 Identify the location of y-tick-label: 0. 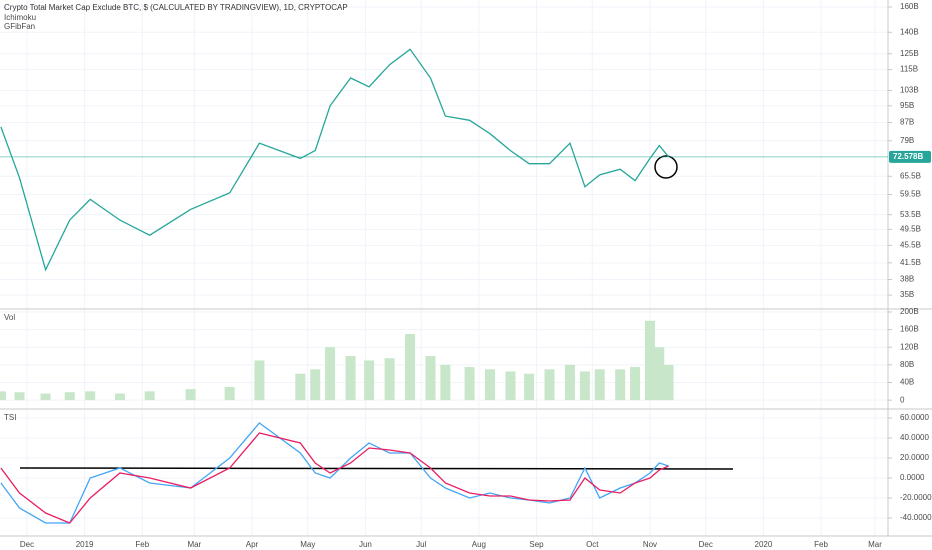
(902, 399).